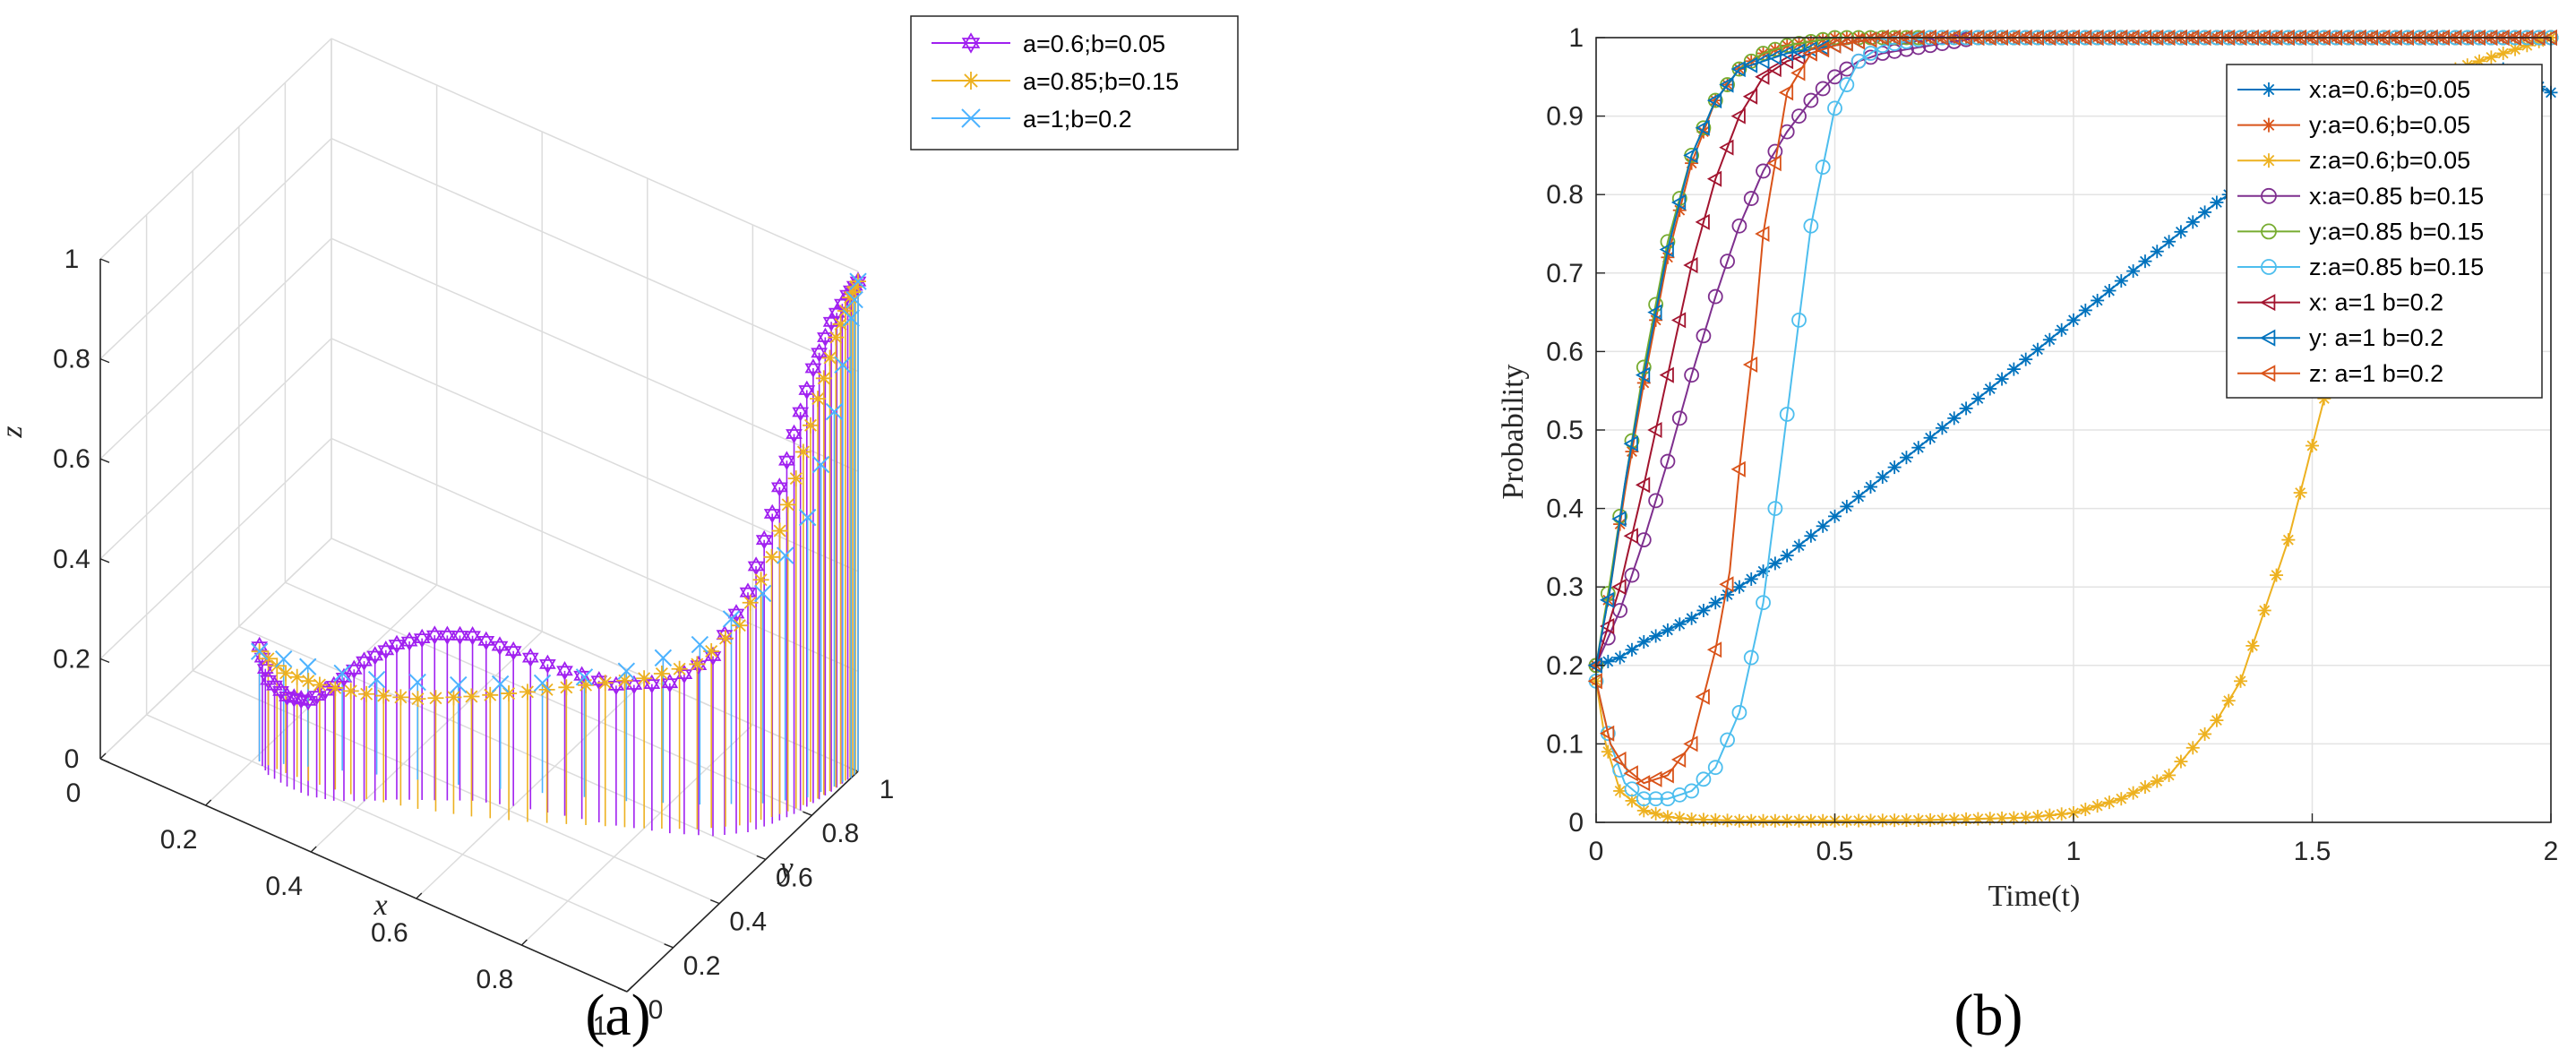 This screenshot has width=2576, height=1049. Describe the element at coordinates (363, 875) in the screenshot. I see `a-x-axis-line` at that location.